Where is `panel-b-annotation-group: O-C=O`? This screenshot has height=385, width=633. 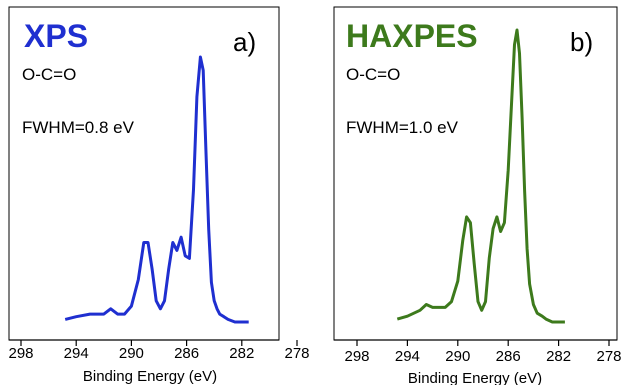
panel-b-annotation-group: O-C=O is located at coordinates (373, 74).